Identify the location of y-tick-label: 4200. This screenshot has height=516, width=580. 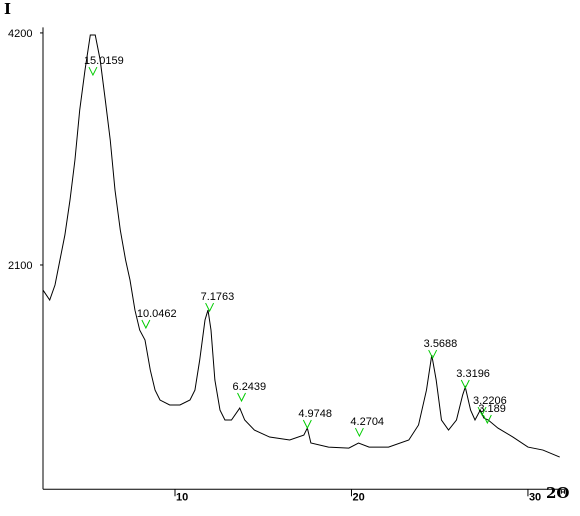
(20, 34).